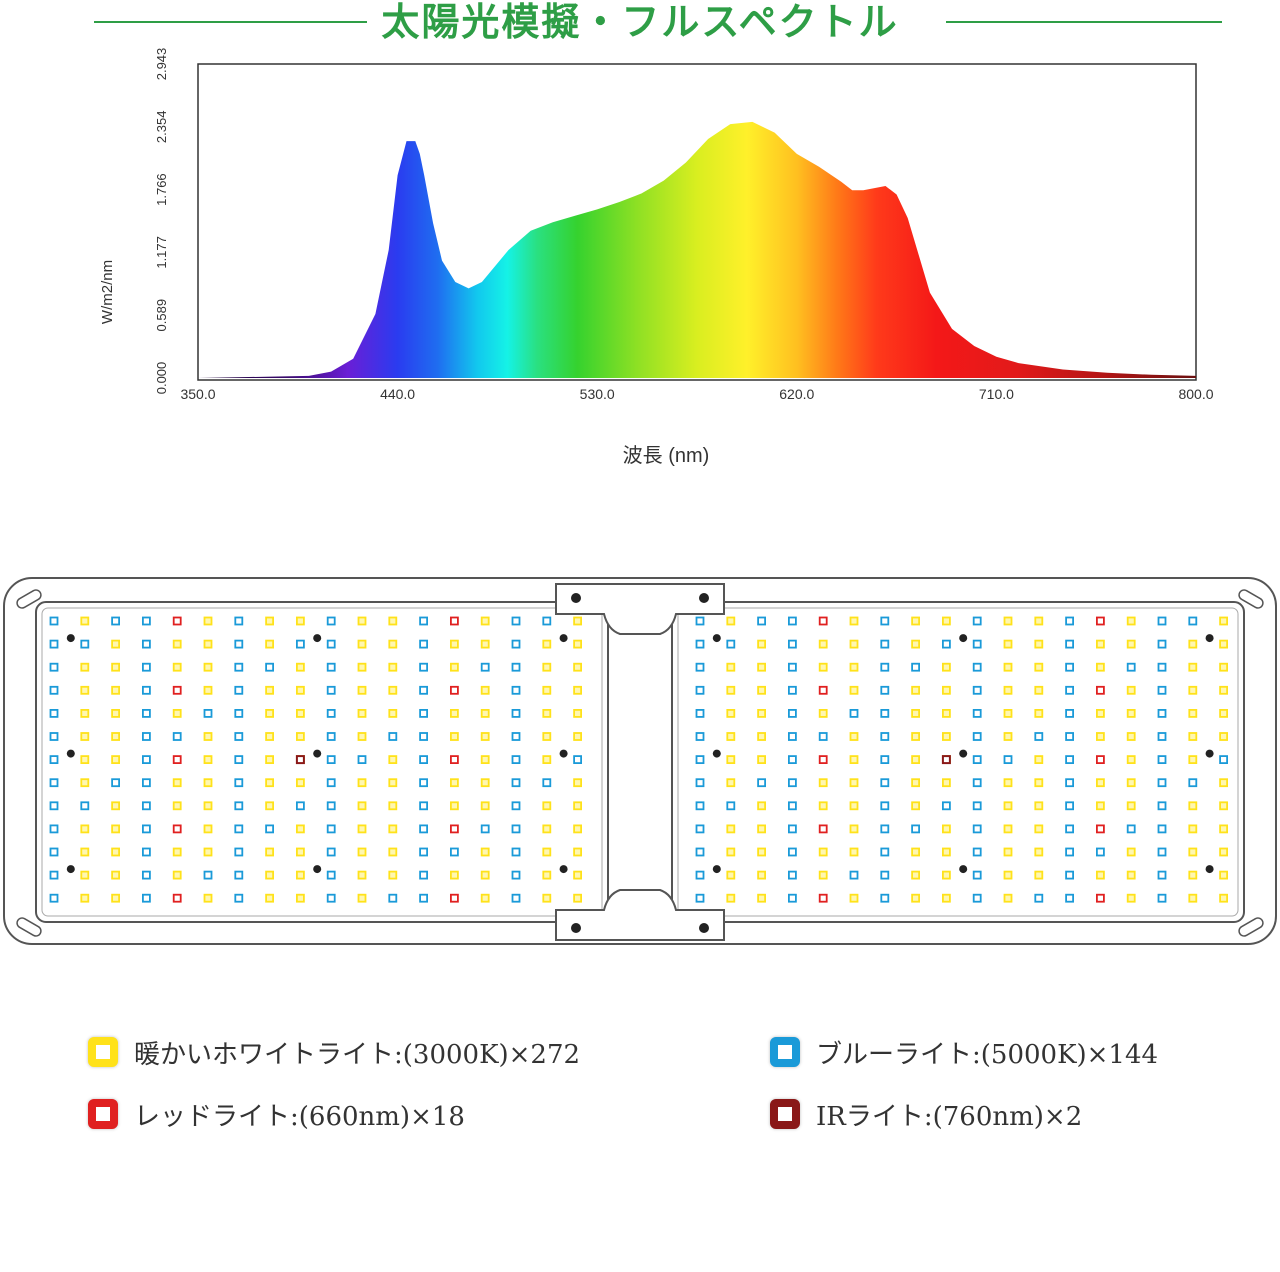 Image resolution: width=1280 pixels, height=1272 pixels. Describe the element at coordinates (1251, 599) in the screenshot. I see `hanging-slot` at that location.